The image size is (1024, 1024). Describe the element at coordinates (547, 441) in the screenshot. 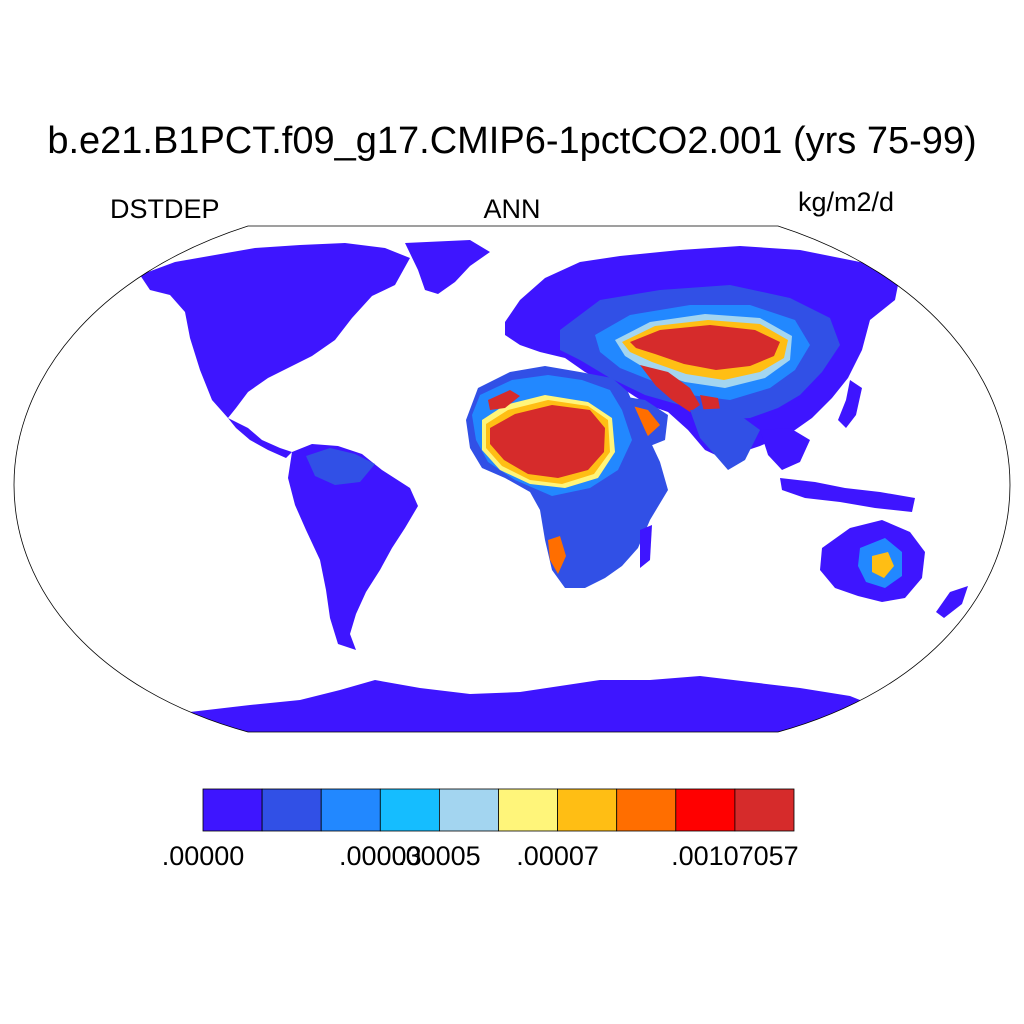

I see `sahara-dust-core` at that location.